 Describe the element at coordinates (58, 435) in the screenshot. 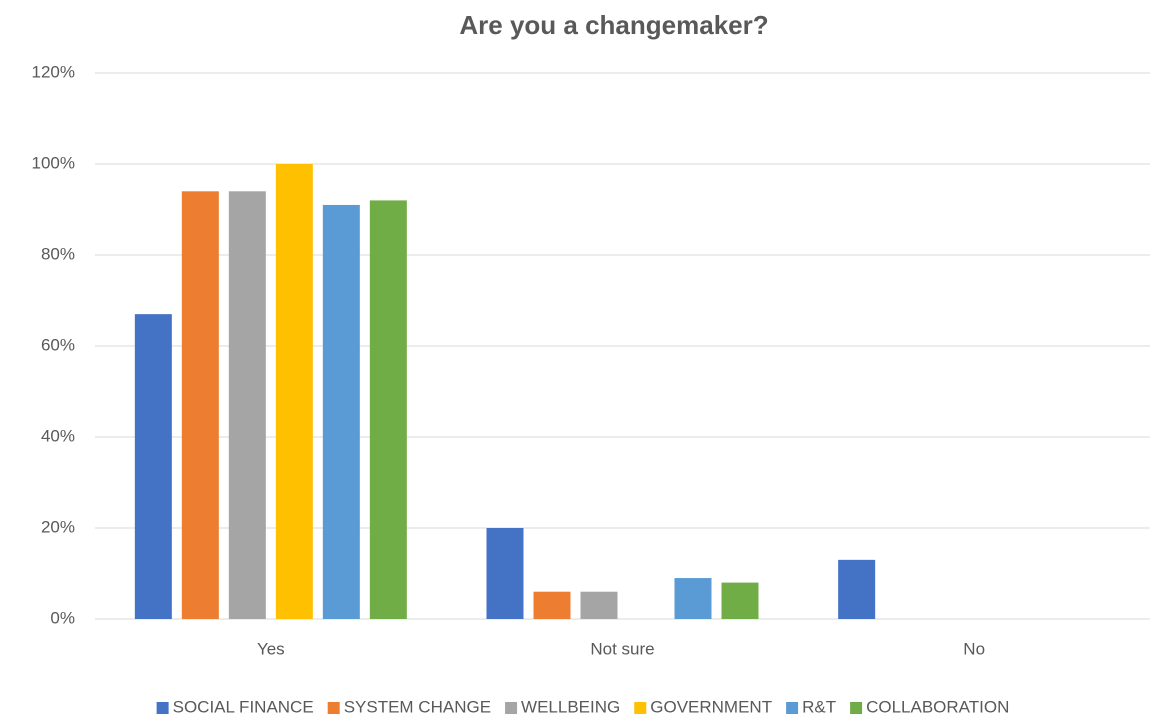

I see `y-tick-label: 40%` at that location.